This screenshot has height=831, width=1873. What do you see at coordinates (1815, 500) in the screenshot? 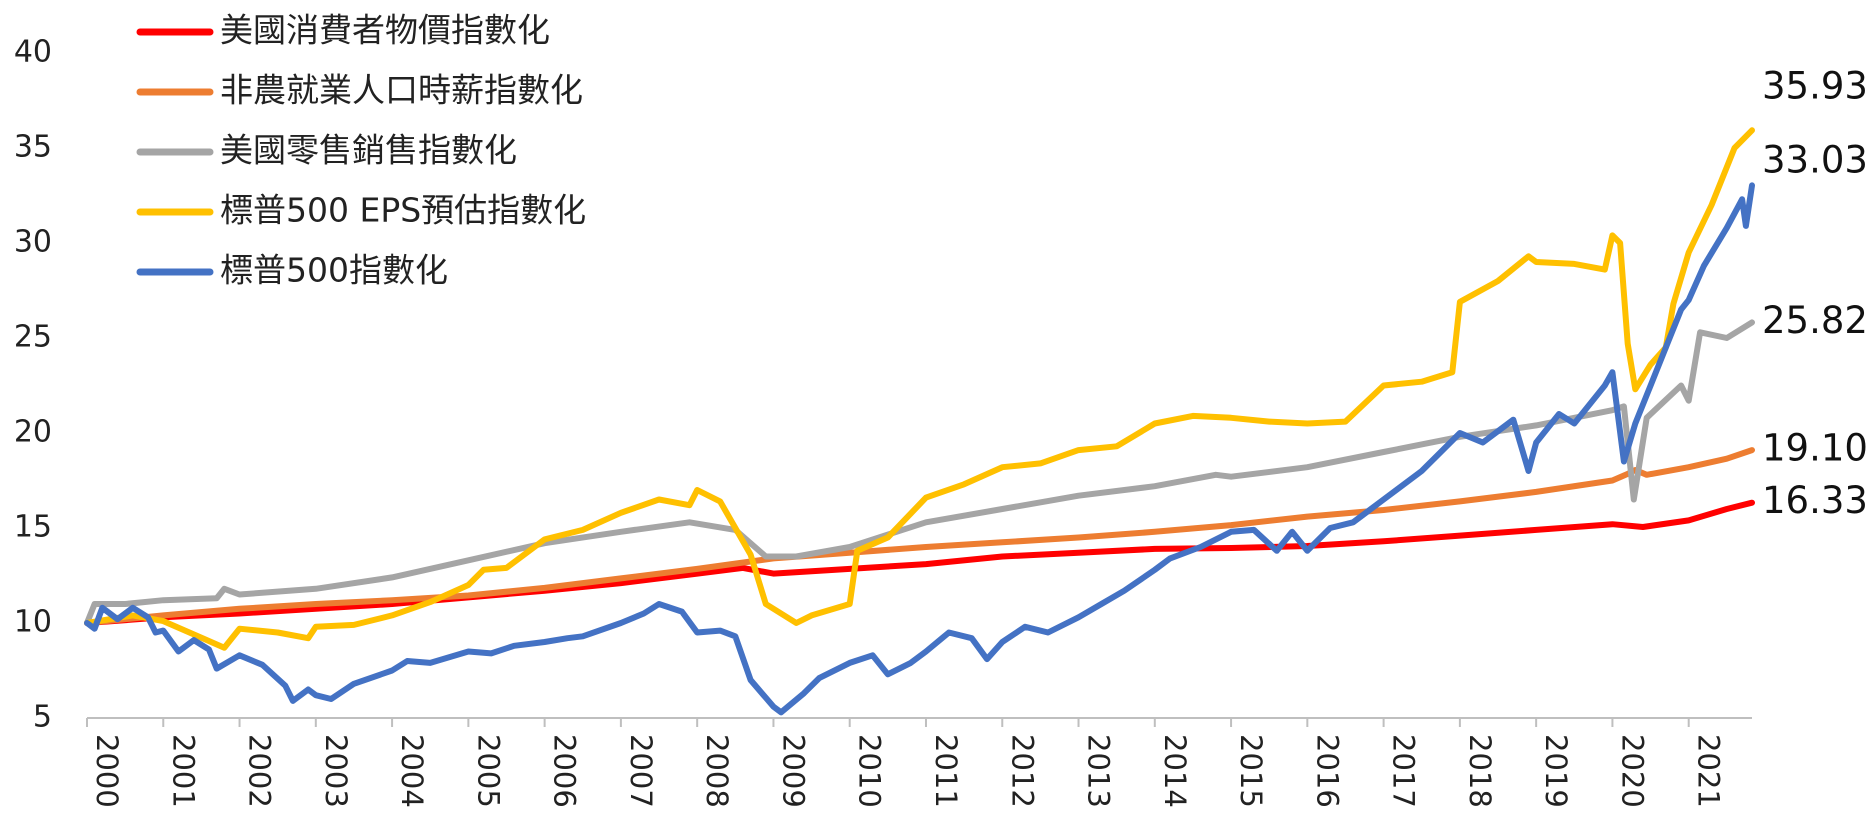
I see `end-value-label: 16.33` at bounding box center [1815, 500].